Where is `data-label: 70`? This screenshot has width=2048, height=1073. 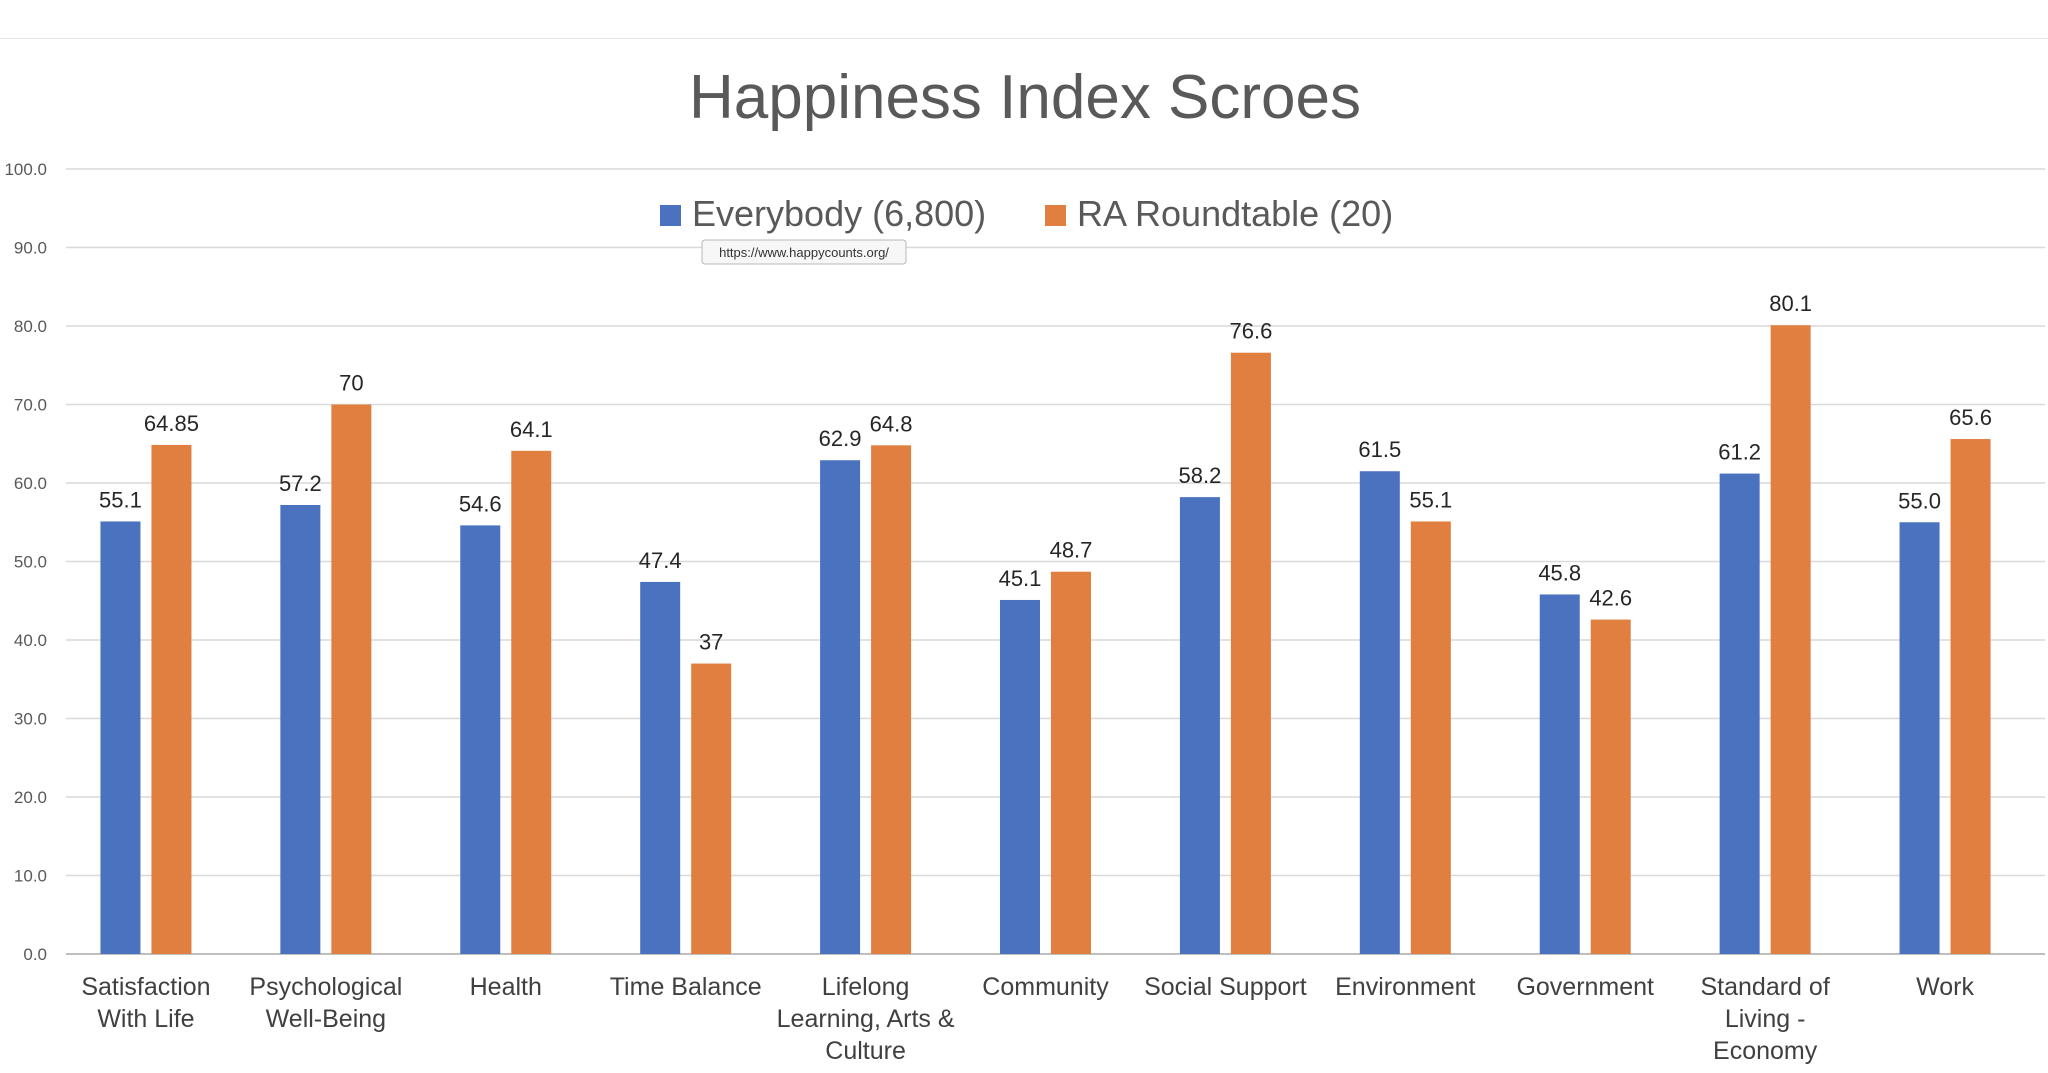
data-label: 70 is located at coordinates (351, 383).